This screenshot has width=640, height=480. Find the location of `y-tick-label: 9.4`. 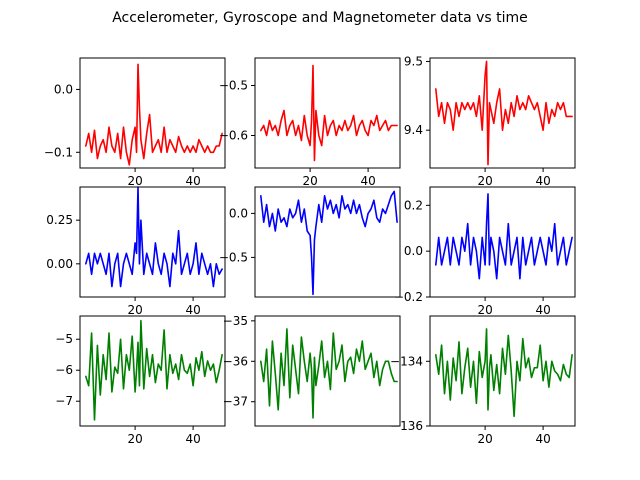

y-tick-label: 9.4 is located at coordinates (413, 130).